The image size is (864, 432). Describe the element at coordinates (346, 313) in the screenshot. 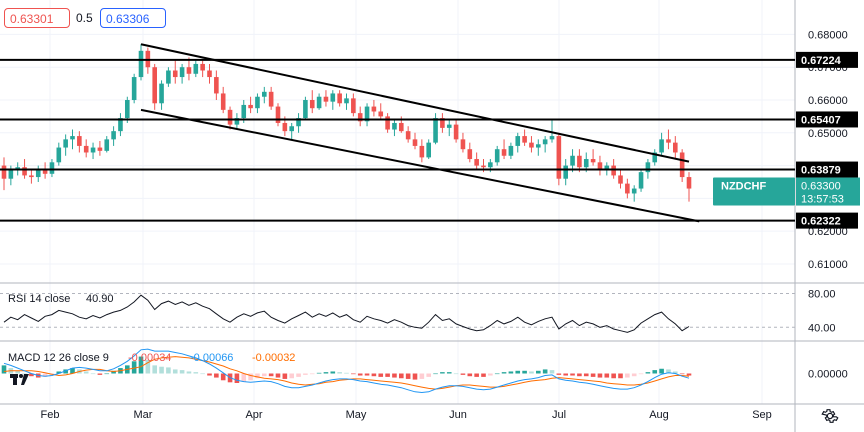

I see `rsi-line` at that location.